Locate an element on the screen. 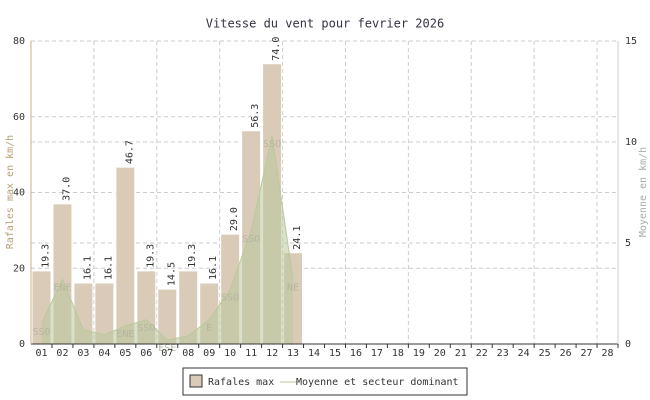  x-tick-label: 04 is located at coordinates (104, 353).